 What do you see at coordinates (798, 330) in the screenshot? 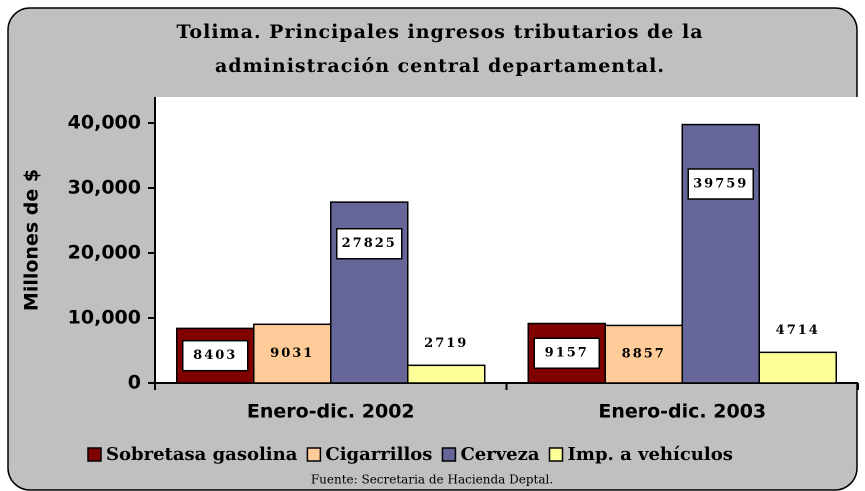
I see `data-label: 4714` at bounding box center [798, 330].